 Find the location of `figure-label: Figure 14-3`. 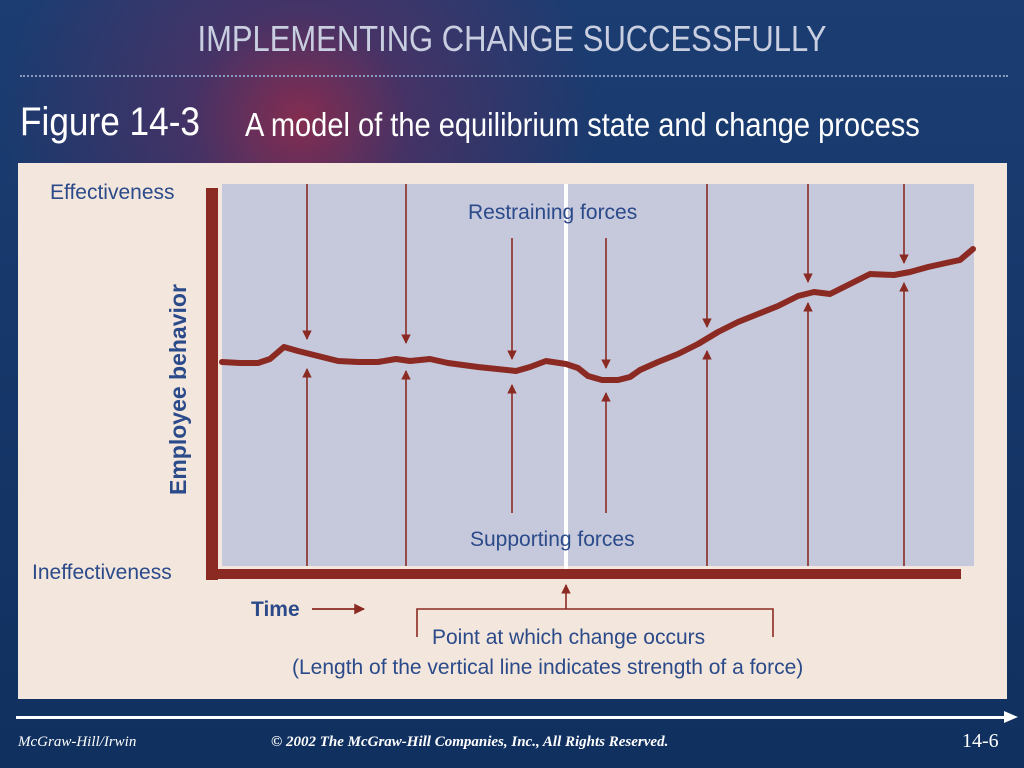

figure-label: Figure 14-3 is located at coordinates (110, 122).